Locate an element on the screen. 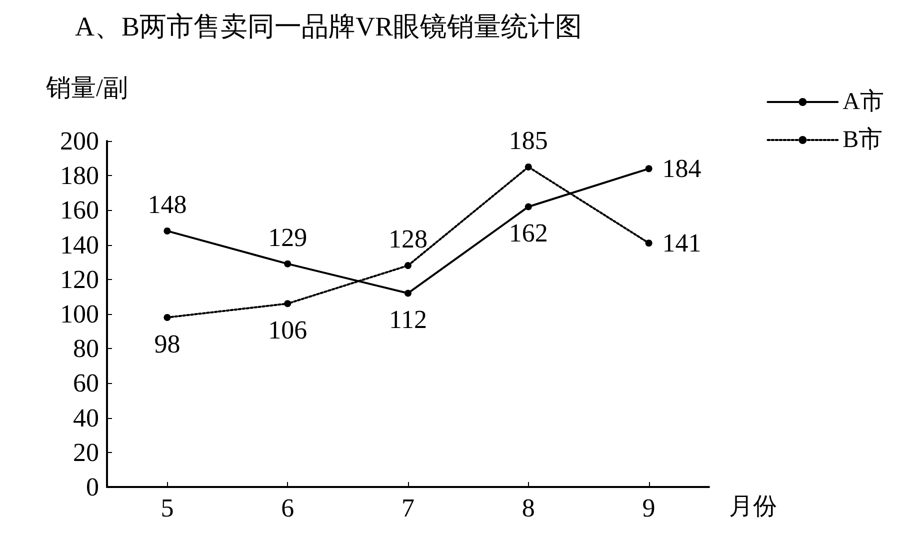  legend-label: B市 is located at coordinates (862, 139).